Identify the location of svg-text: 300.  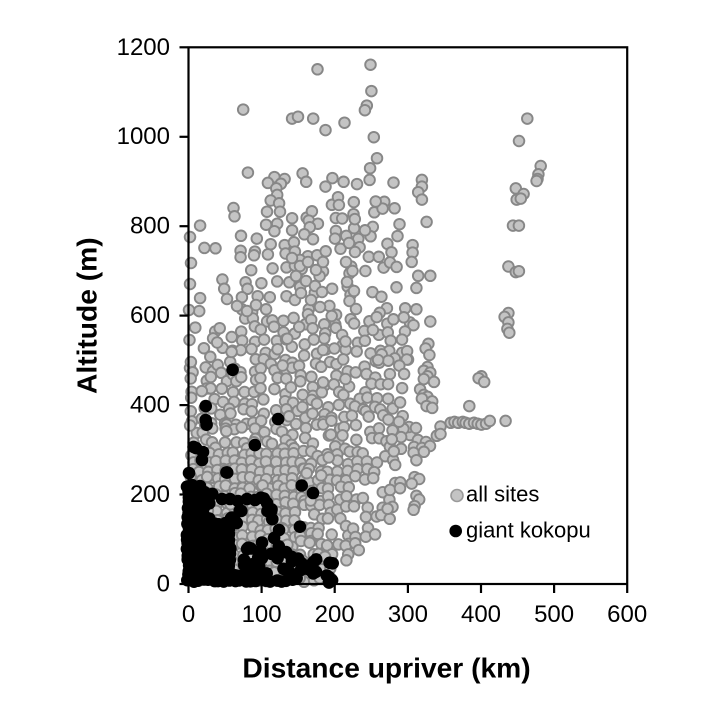
(408, 614).